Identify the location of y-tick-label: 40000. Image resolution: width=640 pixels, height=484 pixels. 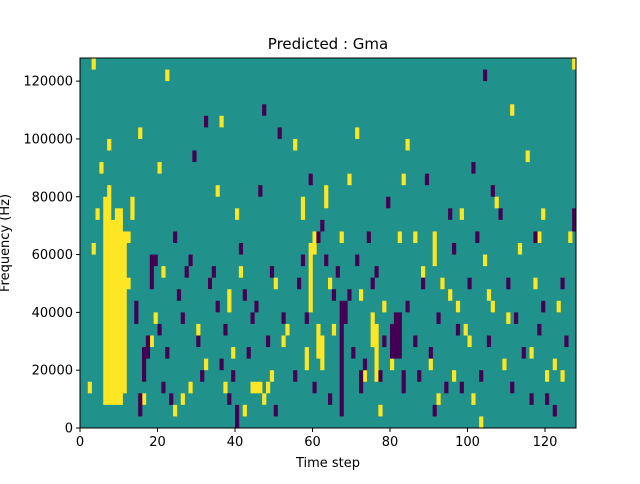
(52, 313).